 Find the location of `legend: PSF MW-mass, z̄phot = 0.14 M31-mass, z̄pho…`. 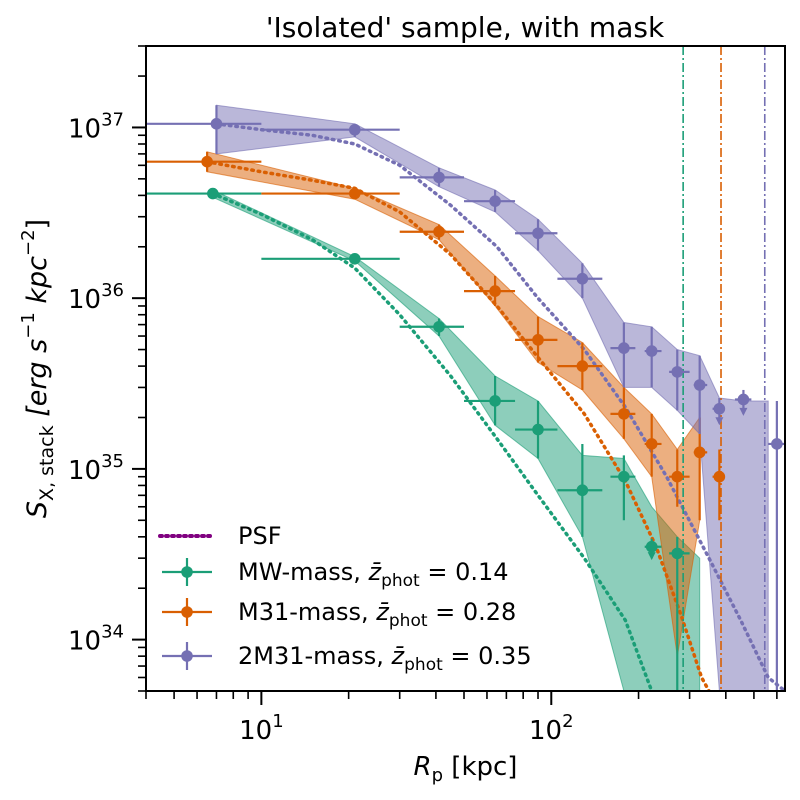

legend: PSF MW-mass, z̄phot = 0.14 M31-mass, z̄pho… is located at coordinates (345, 598).